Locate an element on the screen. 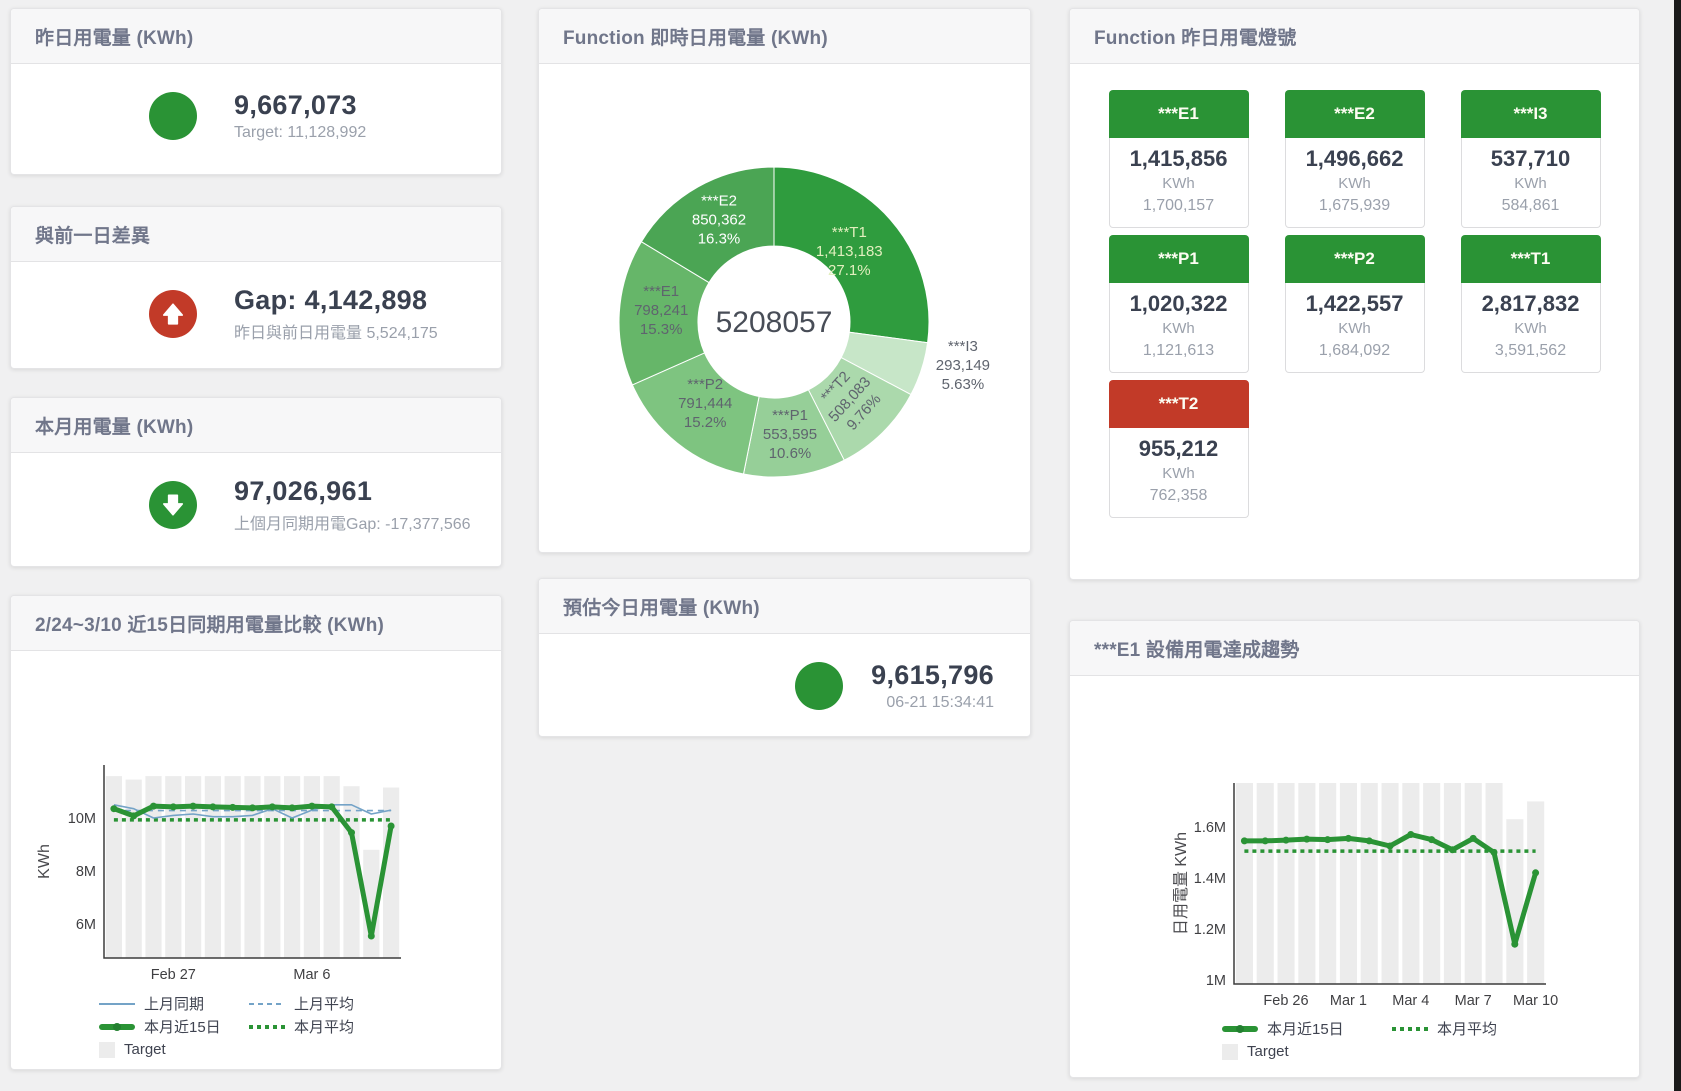 The width and height of the screenshot is (1681, 1091). panel-header: 昨日用電量 (KWh) is located at coordinates (256, 36).